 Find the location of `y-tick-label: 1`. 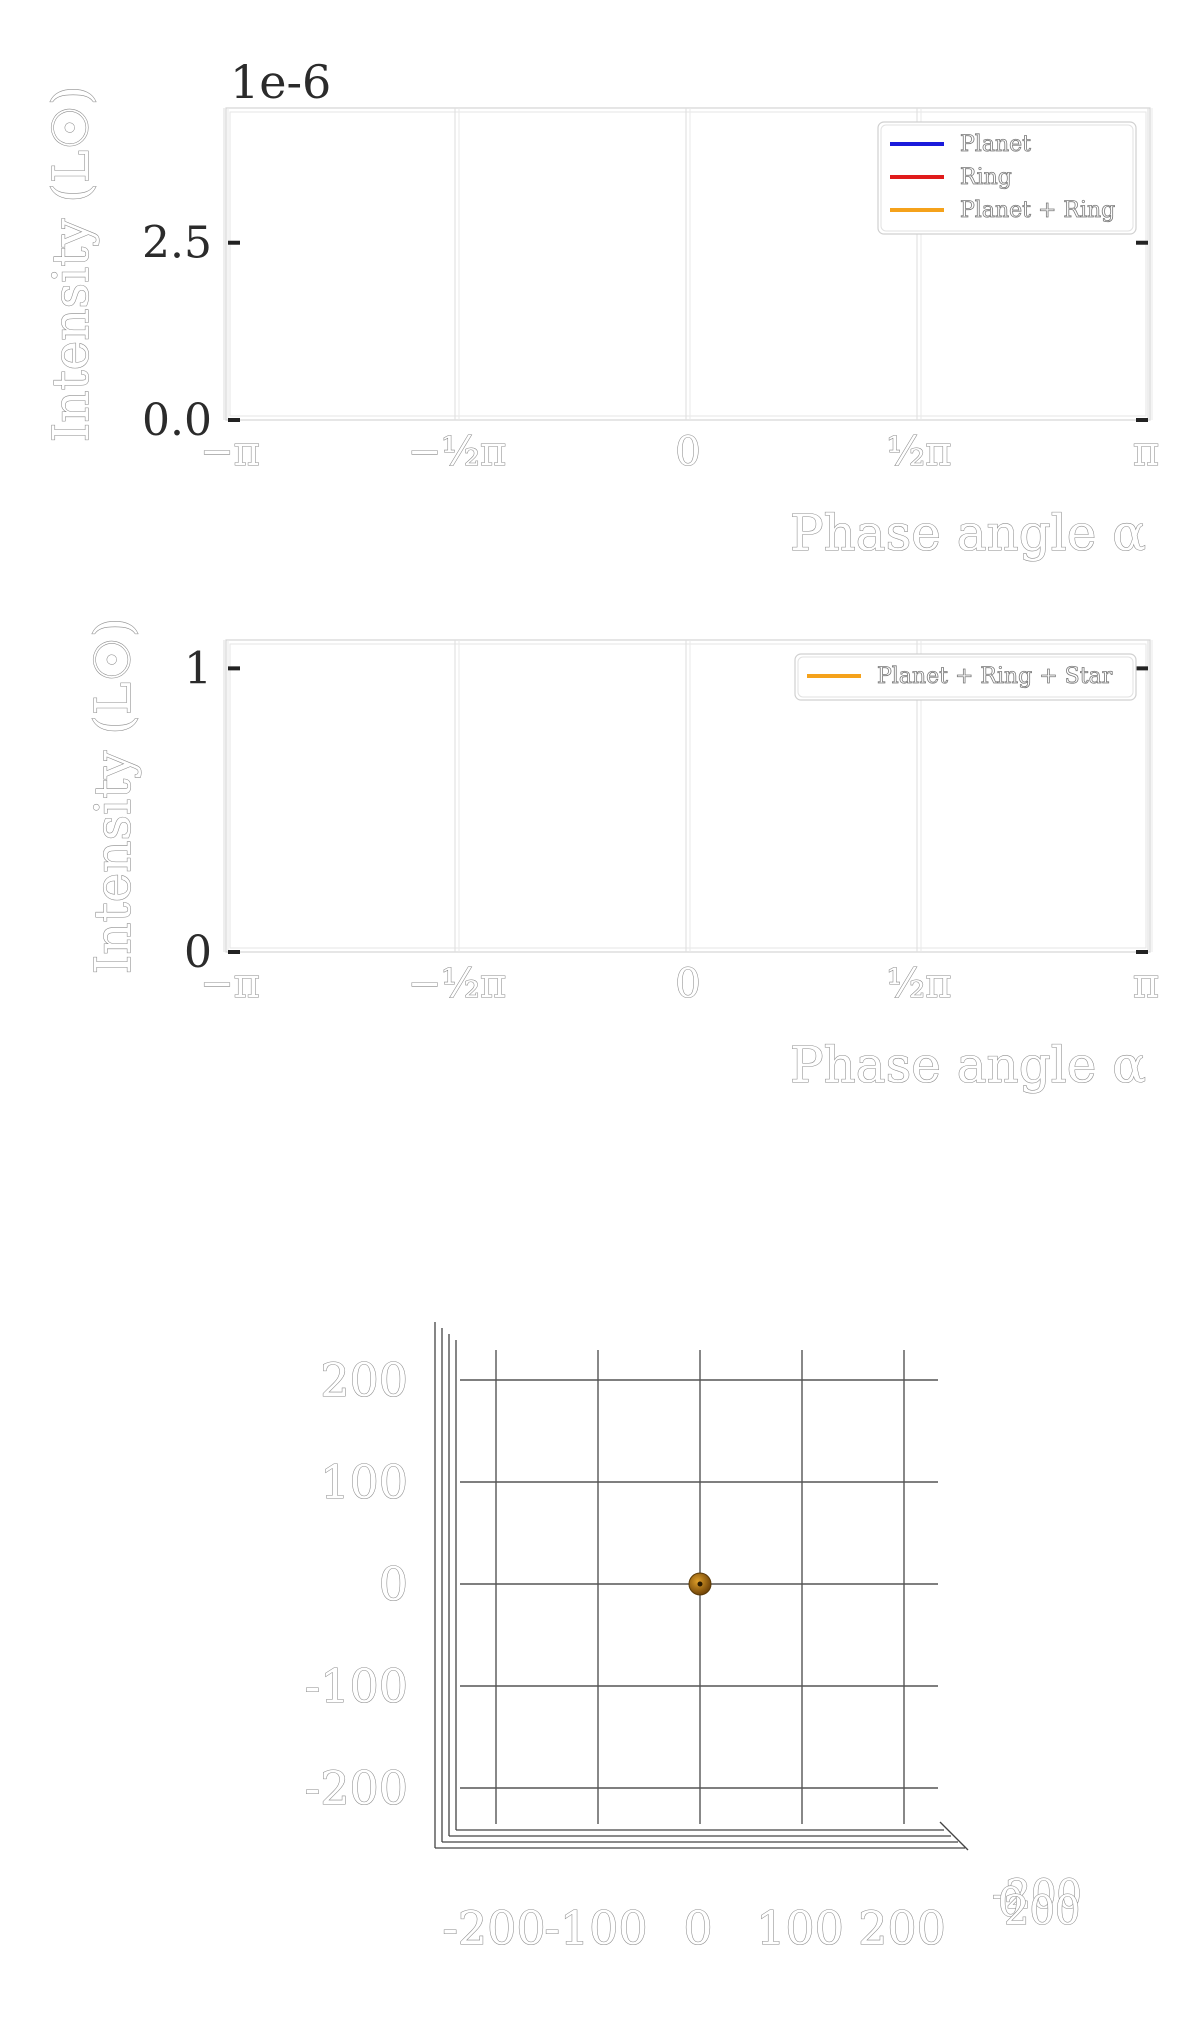

y-tick-label: 1 is located at coordinates (198, 668).